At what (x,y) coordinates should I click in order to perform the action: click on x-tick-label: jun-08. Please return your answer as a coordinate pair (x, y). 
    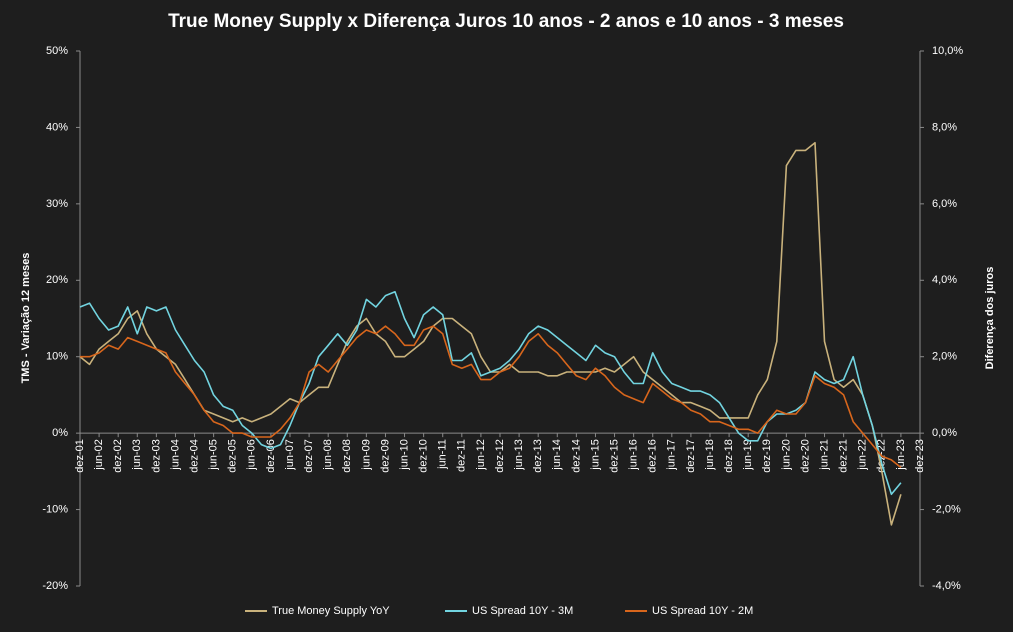
    Looking at the image, I should click on (328, 455).